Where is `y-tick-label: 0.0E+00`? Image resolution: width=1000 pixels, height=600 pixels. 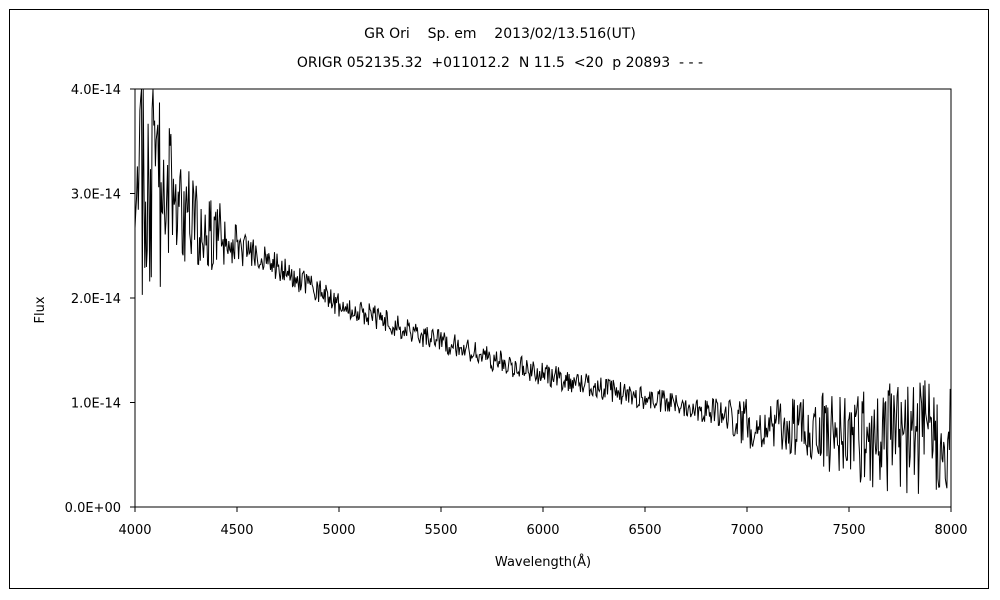
y-tick-label: 0.0E+00 is located at coordinates (93, 508).